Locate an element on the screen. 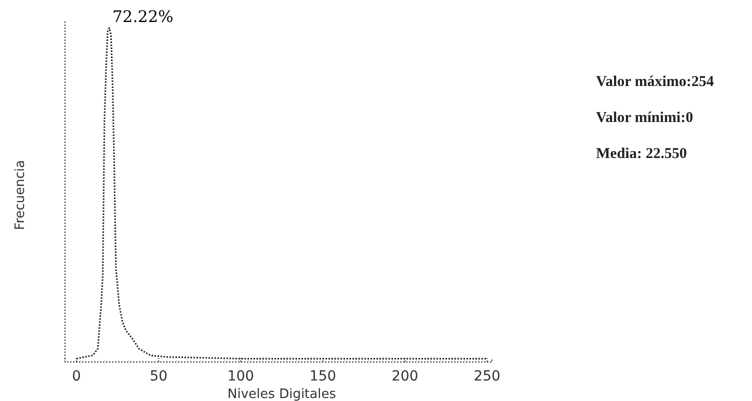 The image size is (752, 401). x-tick-label: 150 is located at coordinates (322, 376).